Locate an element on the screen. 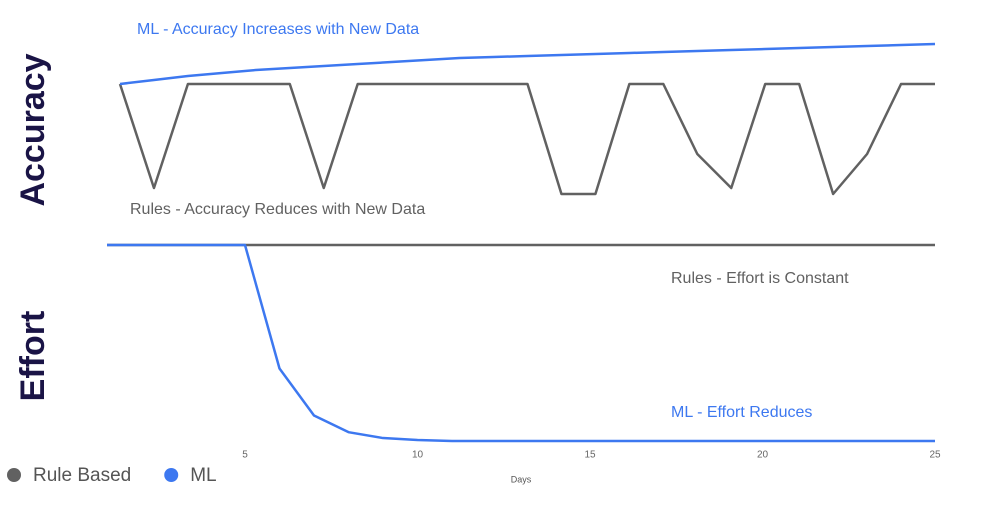  annotation: ML - Effort Reduces is located at coordinates (741, 412).